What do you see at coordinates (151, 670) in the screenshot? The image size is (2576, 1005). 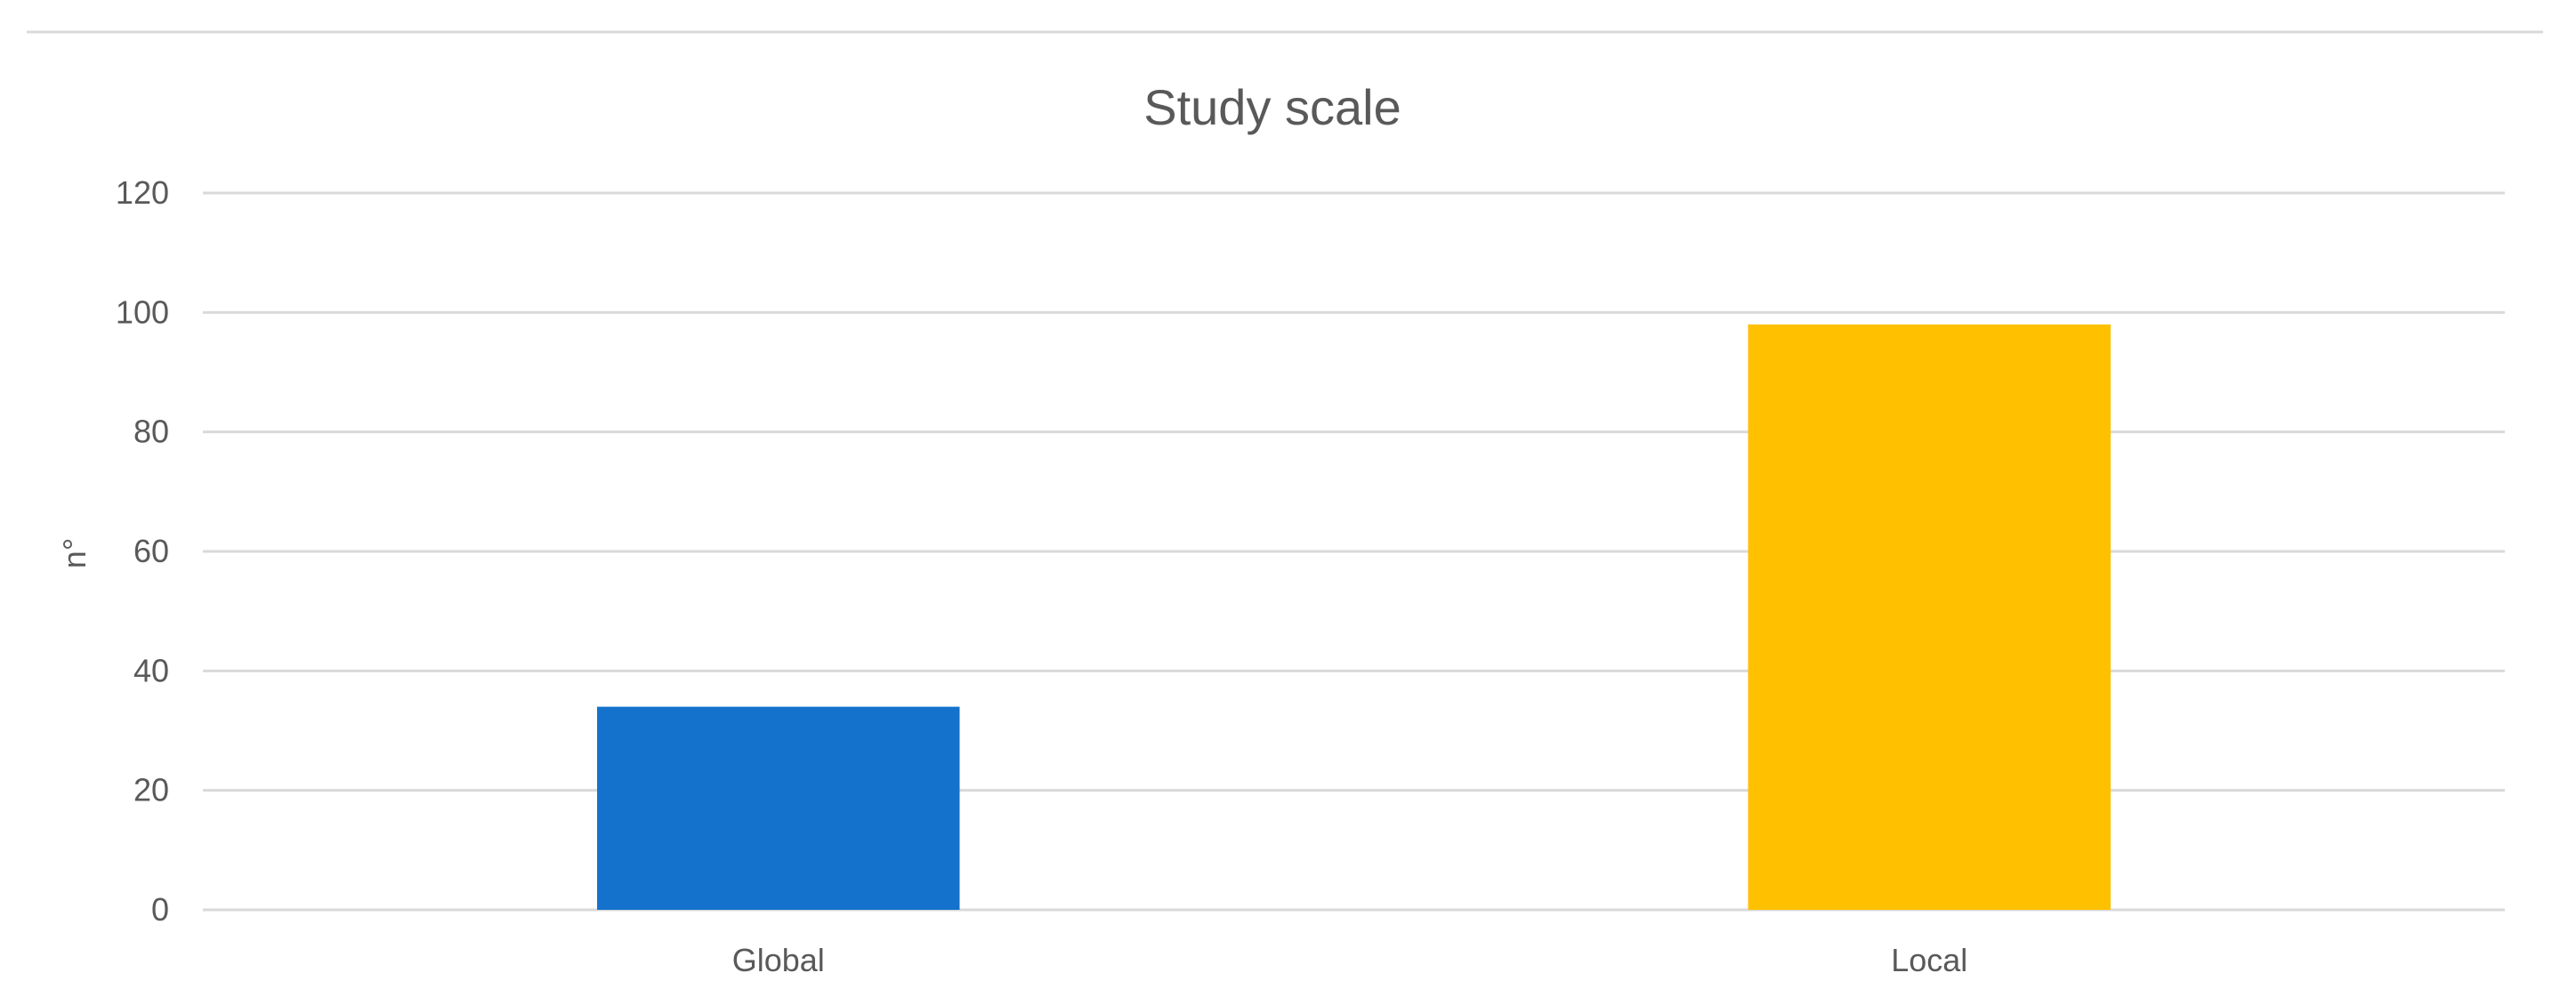 I see `y-tick-label: 40` at bounding box center [151, 670].